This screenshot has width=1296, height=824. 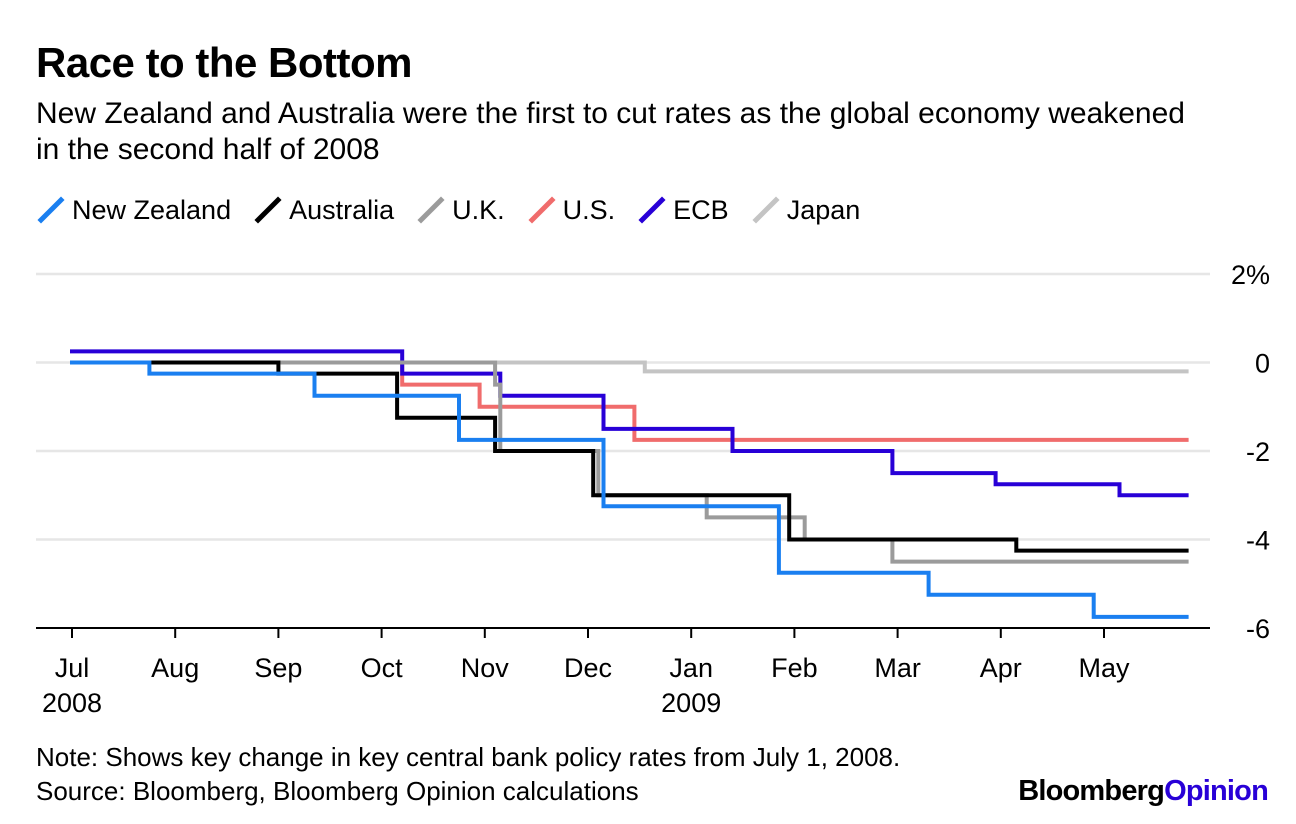 What do you see at coordinates (1104, 668) in the screenshot?
I see `x-tick-label: May` at bounding box center [1104, 668].